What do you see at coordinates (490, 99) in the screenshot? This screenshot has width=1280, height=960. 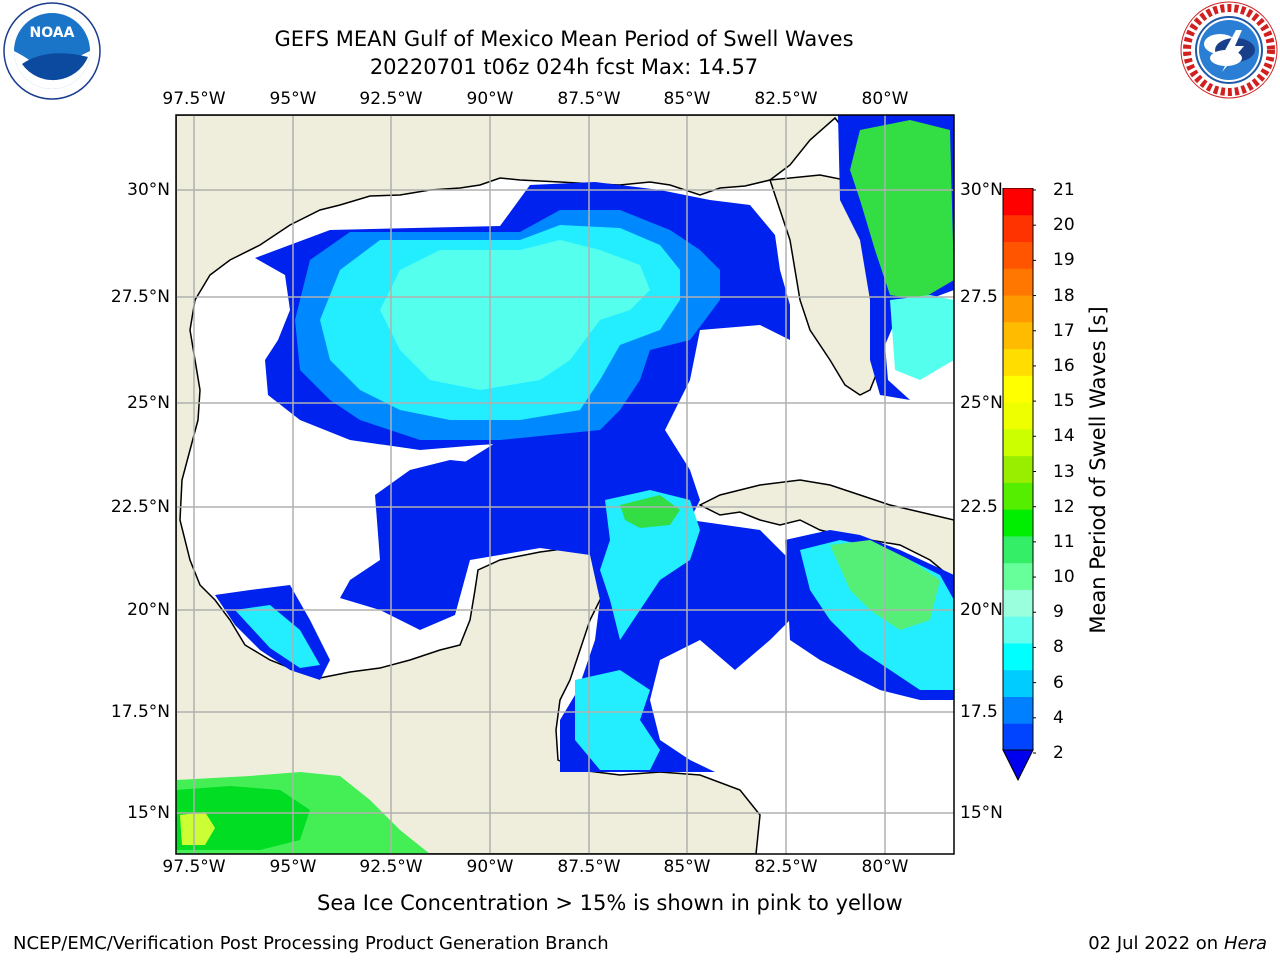 I see `lon-tick-top: 90°W` at bounding box center [490, 99].